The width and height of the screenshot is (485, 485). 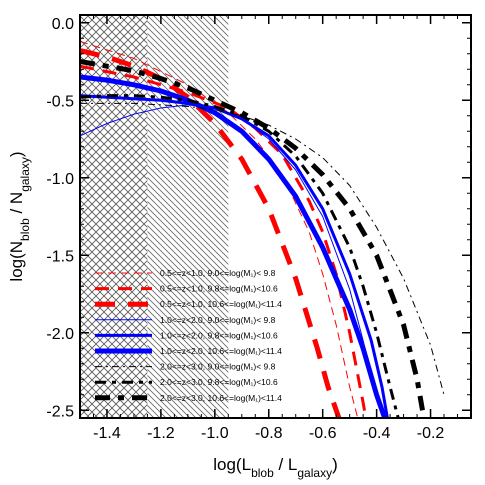 What do you see at coordinates (221, 351) in the screenshot?
I see `legend-label-6: 1.0<=z<2.0, 10.6<=log(M₁)<11.4` at bounding box center [221, 351].